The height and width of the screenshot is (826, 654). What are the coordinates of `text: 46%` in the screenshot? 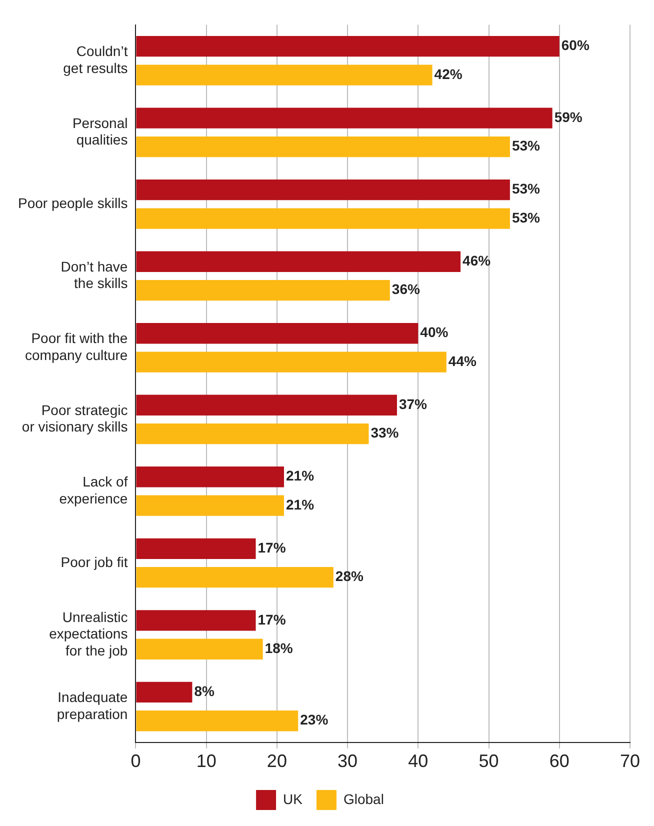 It's located at (476, 260).